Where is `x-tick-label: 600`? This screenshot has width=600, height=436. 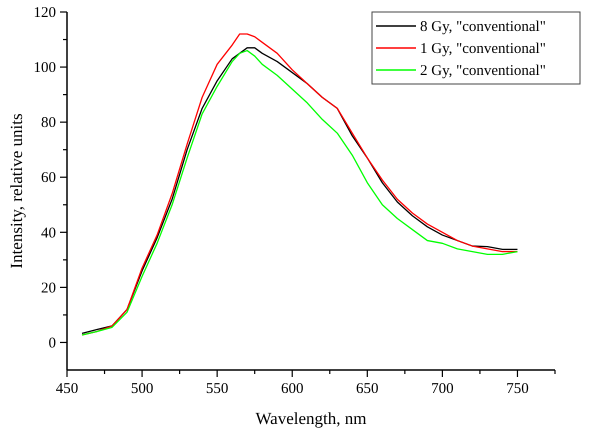
x-tick-label: 600 is located at coordinates (292, 389).